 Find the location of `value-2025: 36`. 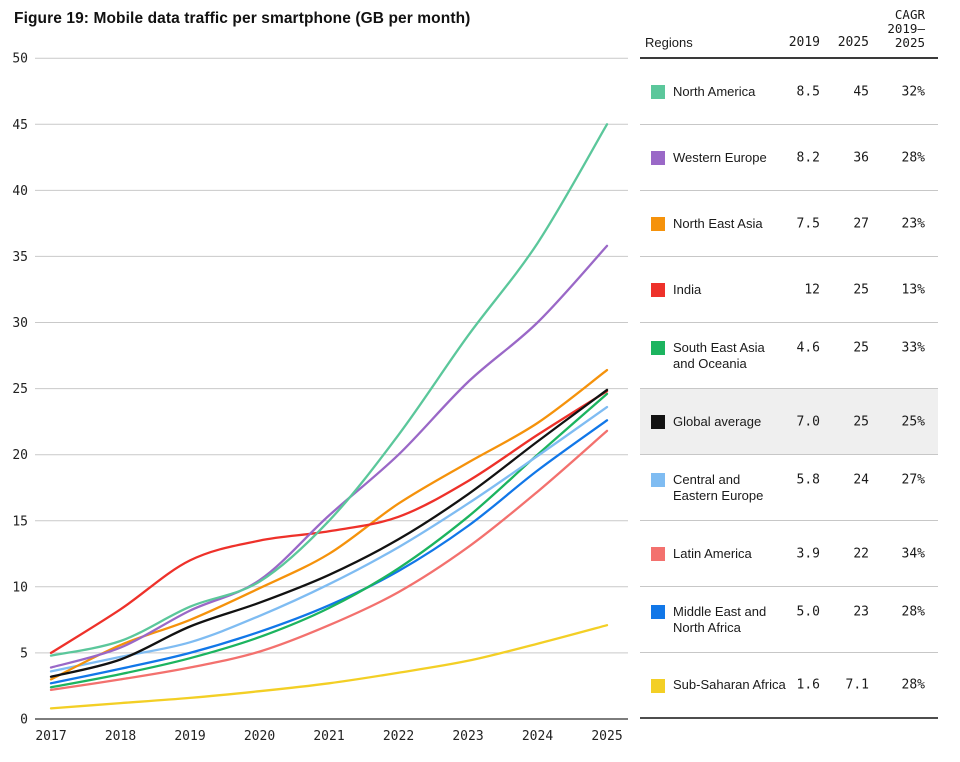

value-2025: 36 is located at coordinates (861, 157).